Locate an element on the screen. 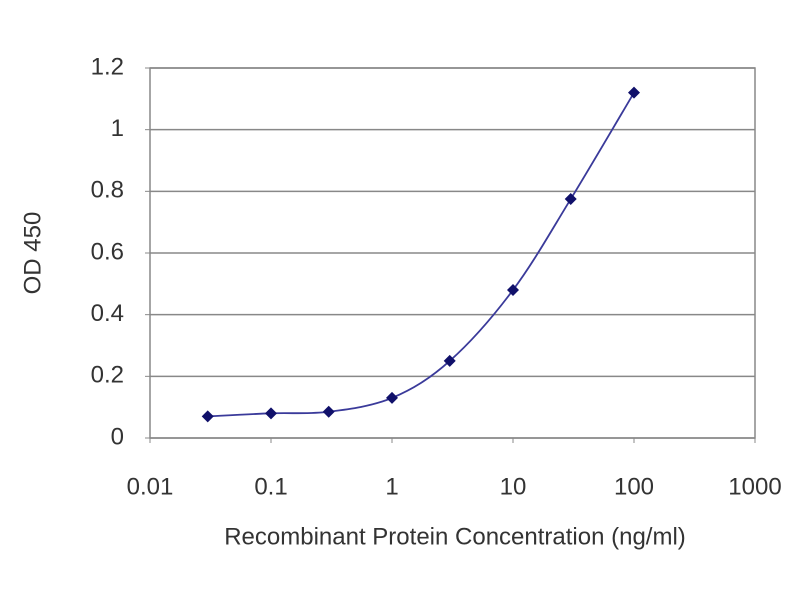 The height and width of the screenshot is (600, 800). x-tick-label: 0.1 is located at coordinates (270, 486).